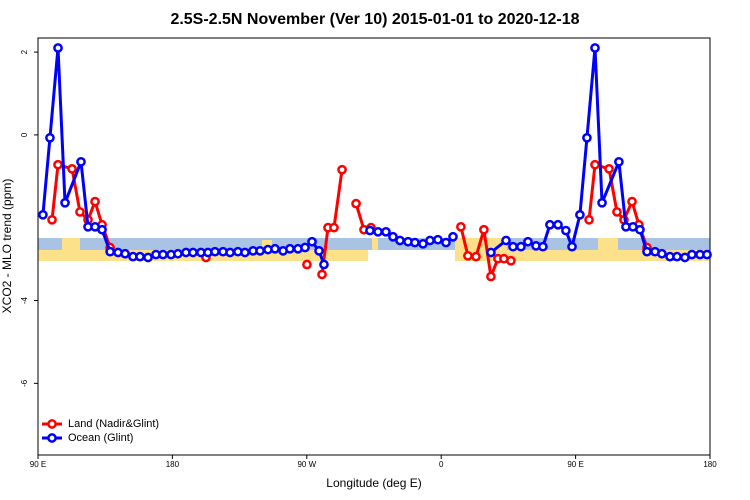  What do you see at coordinates (24, 134) in the screenshot?
I see `y-tick-label: 0` at bounding box center [24, 134].